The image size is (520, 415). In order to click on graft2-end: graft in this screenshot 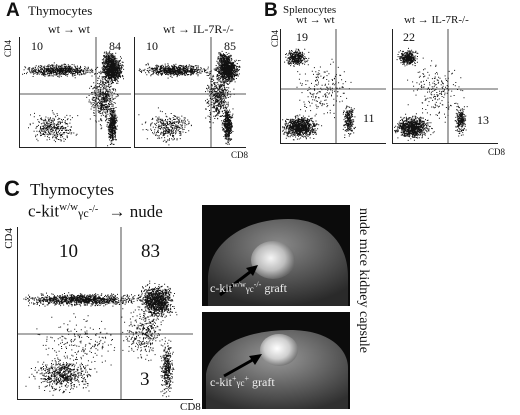, I will do `click(262, 382)`.